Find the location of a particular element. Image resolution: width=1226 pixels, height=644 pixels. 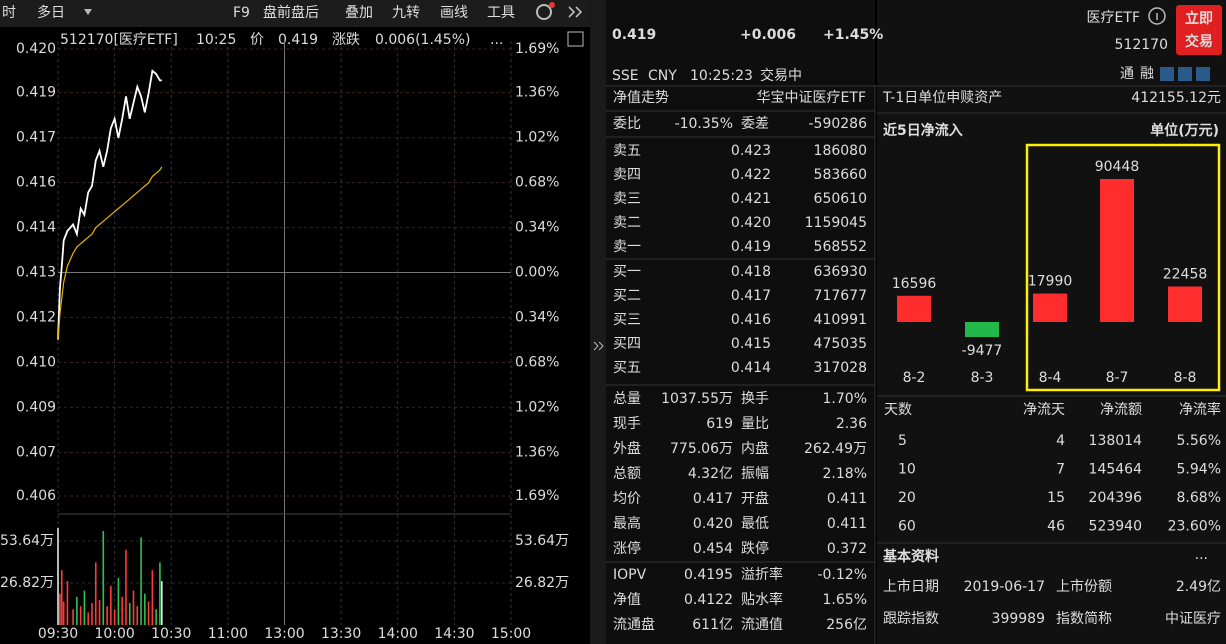

table-header: 净流天 is located at coordinates (1044, 410).